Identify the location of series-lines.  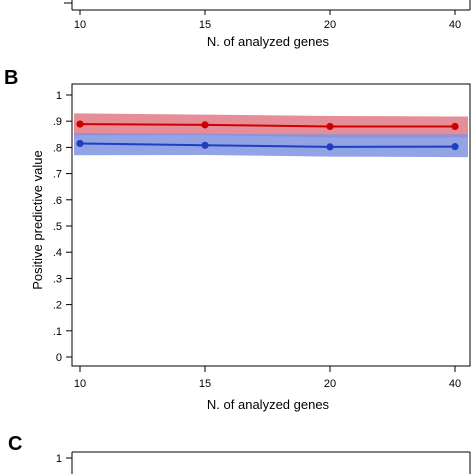
(267, 135).